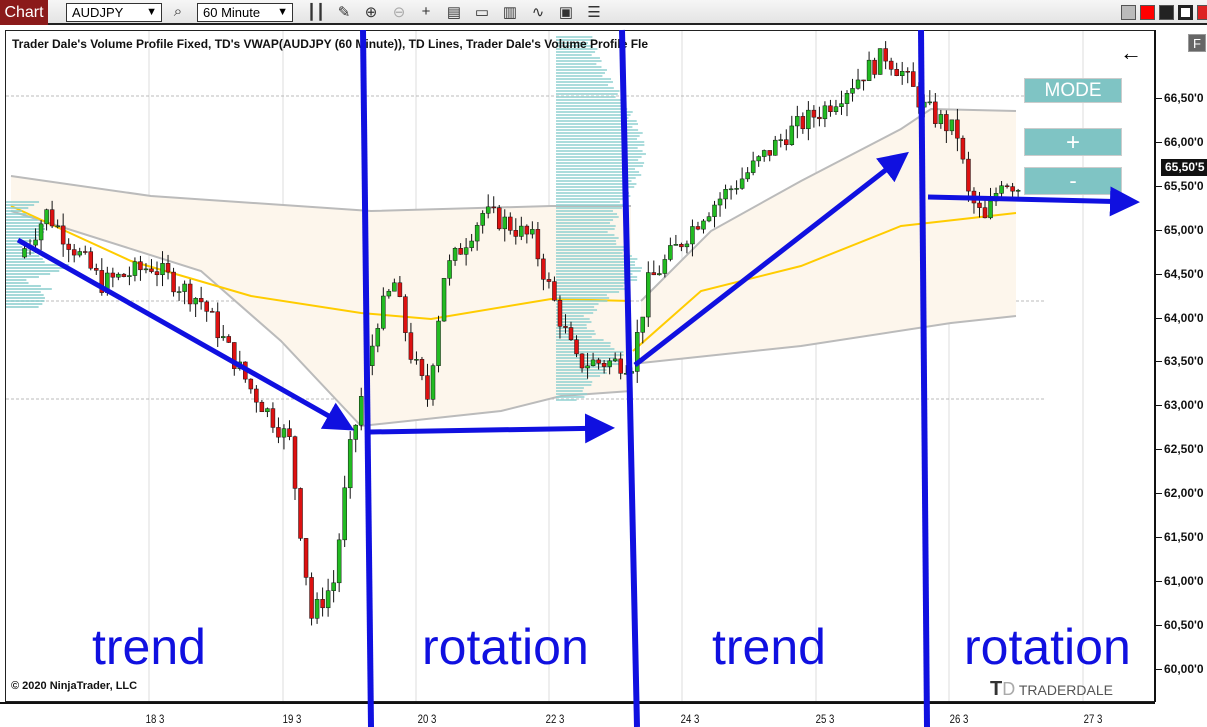 This screenshot has height=727, width=1207. I want to click on timeframe-select: 60 Minute ▼, so click(245, 12).